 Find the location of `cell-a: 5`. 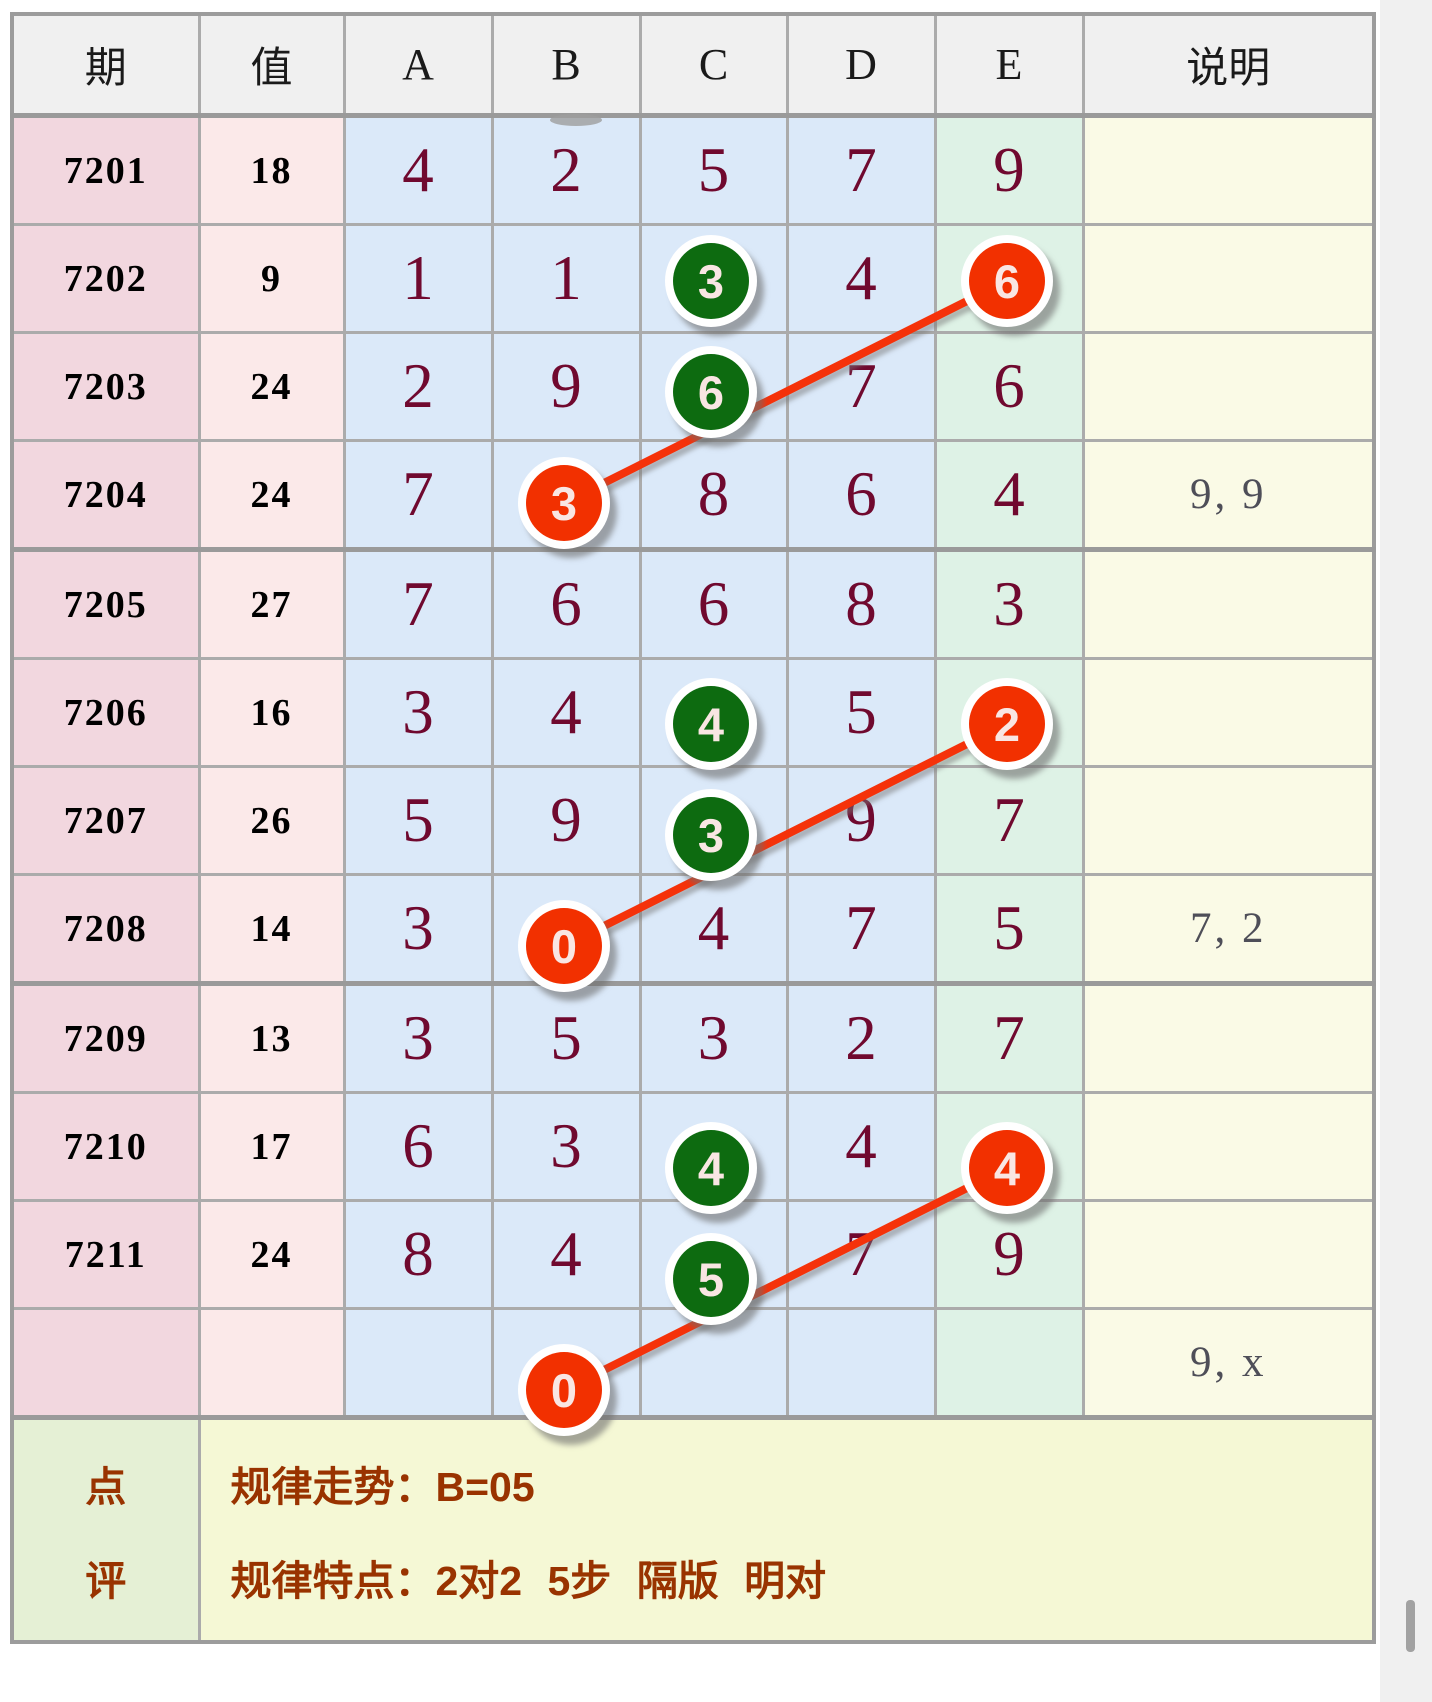

cell-a: 5 is located at coordinates (418, 820).